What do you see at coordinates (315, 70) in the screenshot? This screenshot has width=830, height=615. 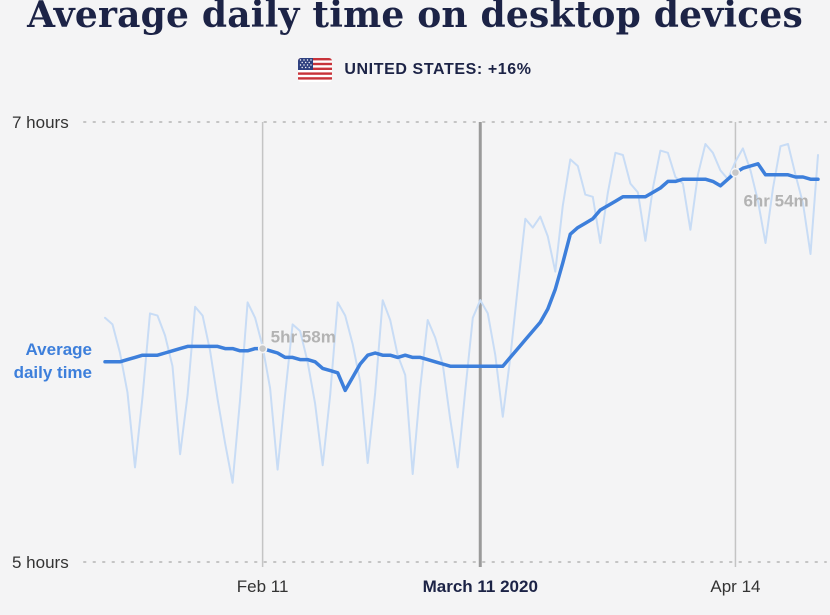 I see `us-flag-icon` at bounding box center [315, 70].